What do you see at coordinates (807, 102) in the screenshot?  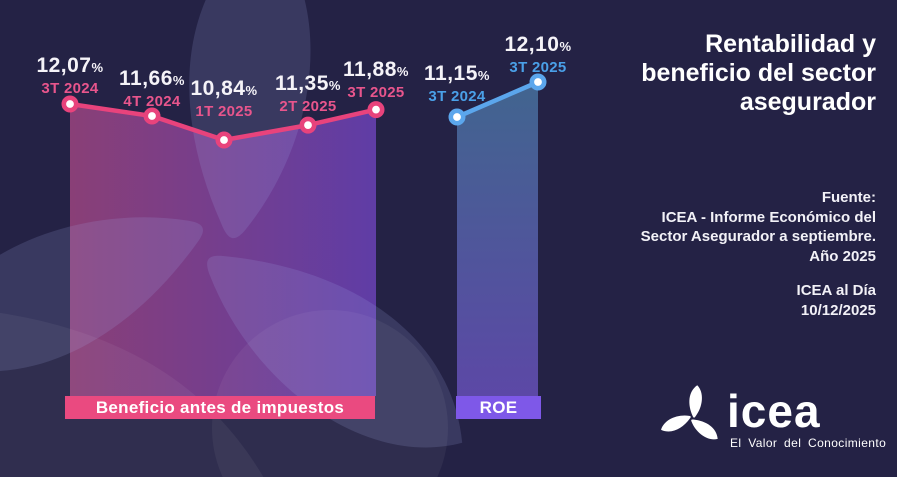 I see `title-line-3: asegurador` at bounding box center [807, 102].